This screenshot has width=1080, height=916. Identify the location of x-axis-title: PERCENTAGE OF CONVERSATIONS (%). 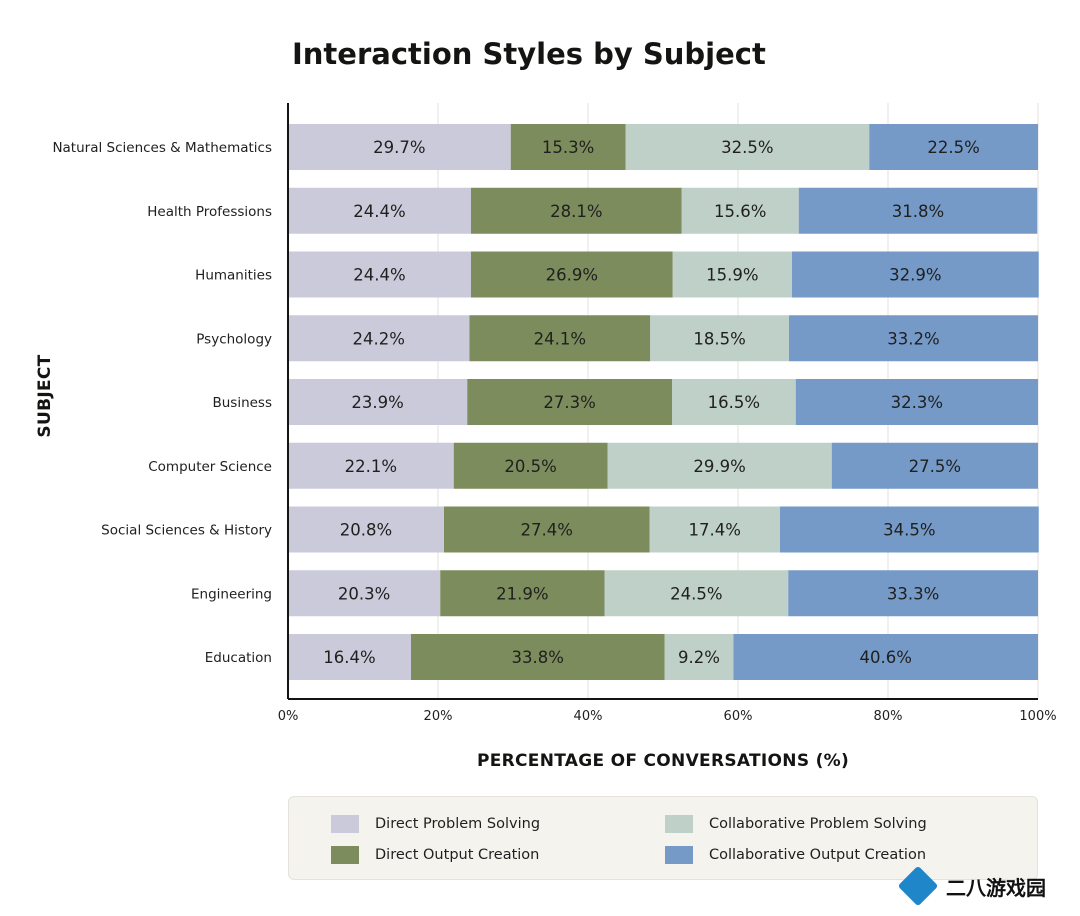
(663, 761).